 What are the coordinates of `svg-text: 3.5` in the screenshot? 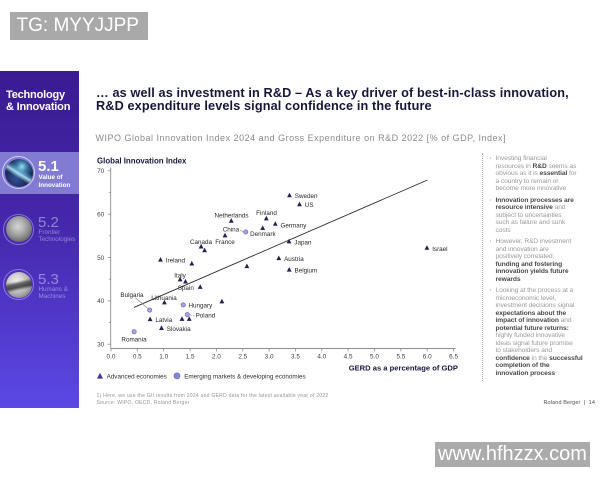 It's located at (295, 357).